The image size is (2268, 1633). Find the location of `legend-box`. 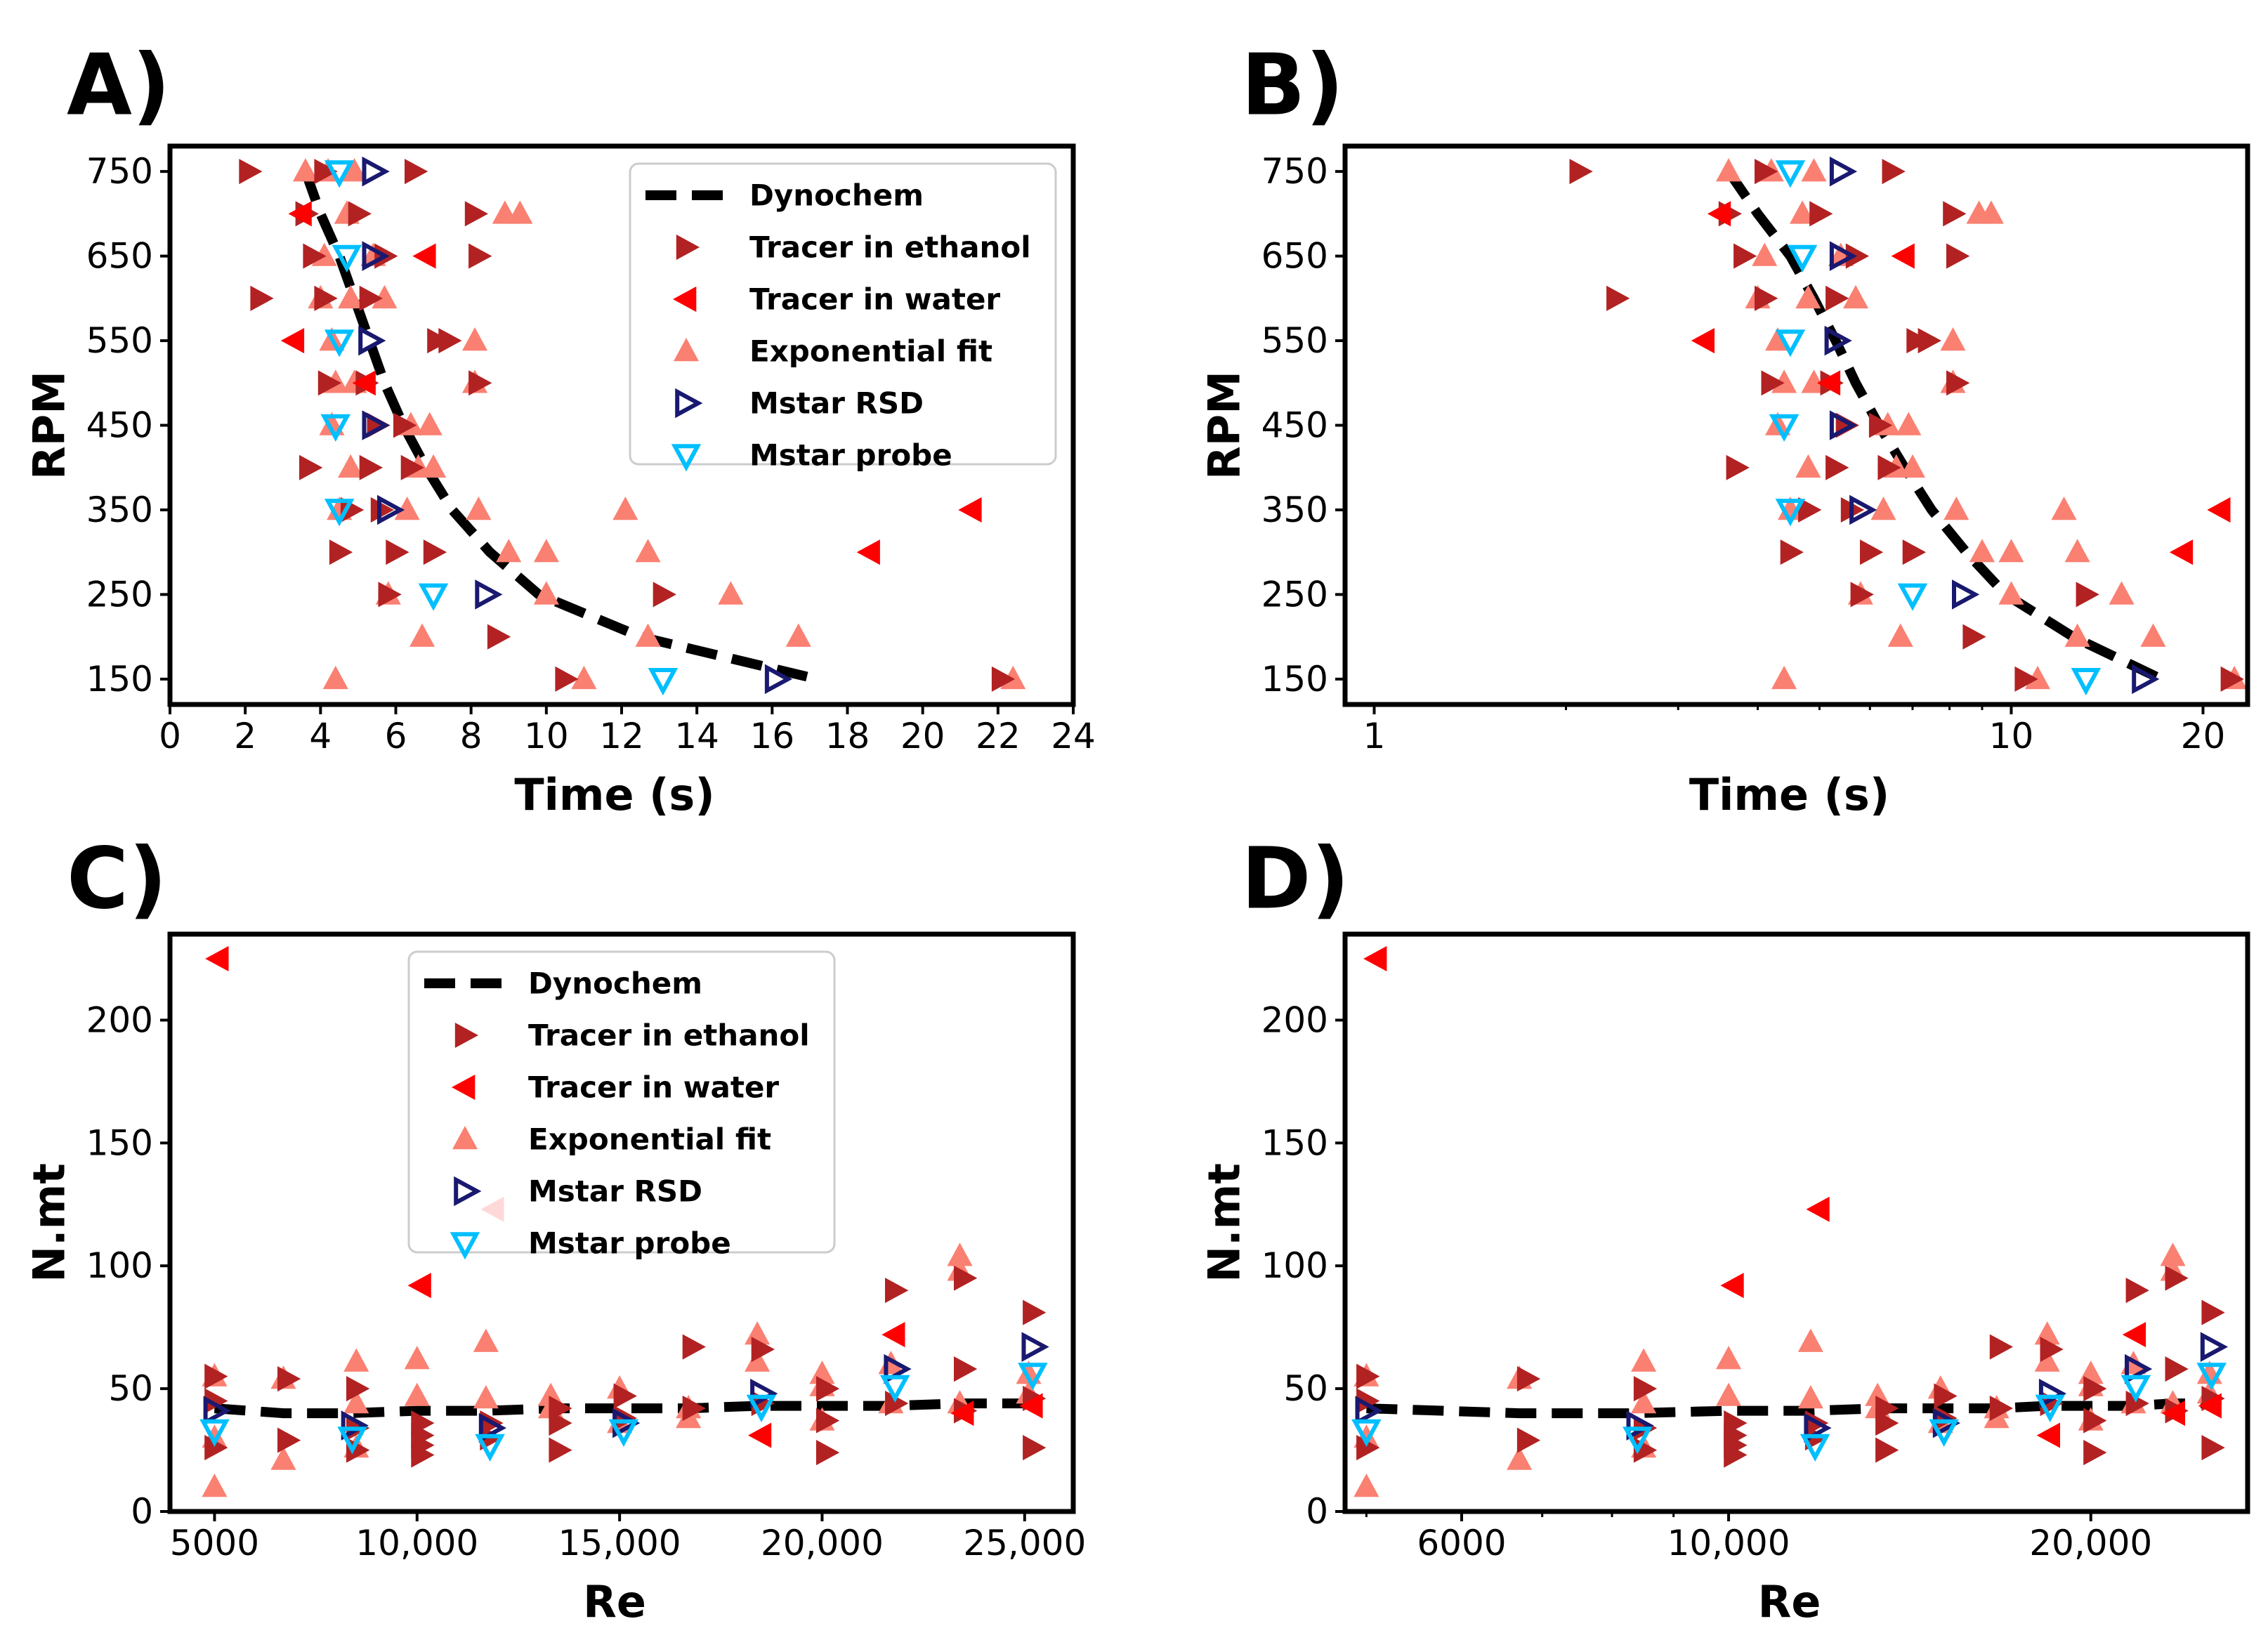

legend-box is located at coordinates (843, 314).